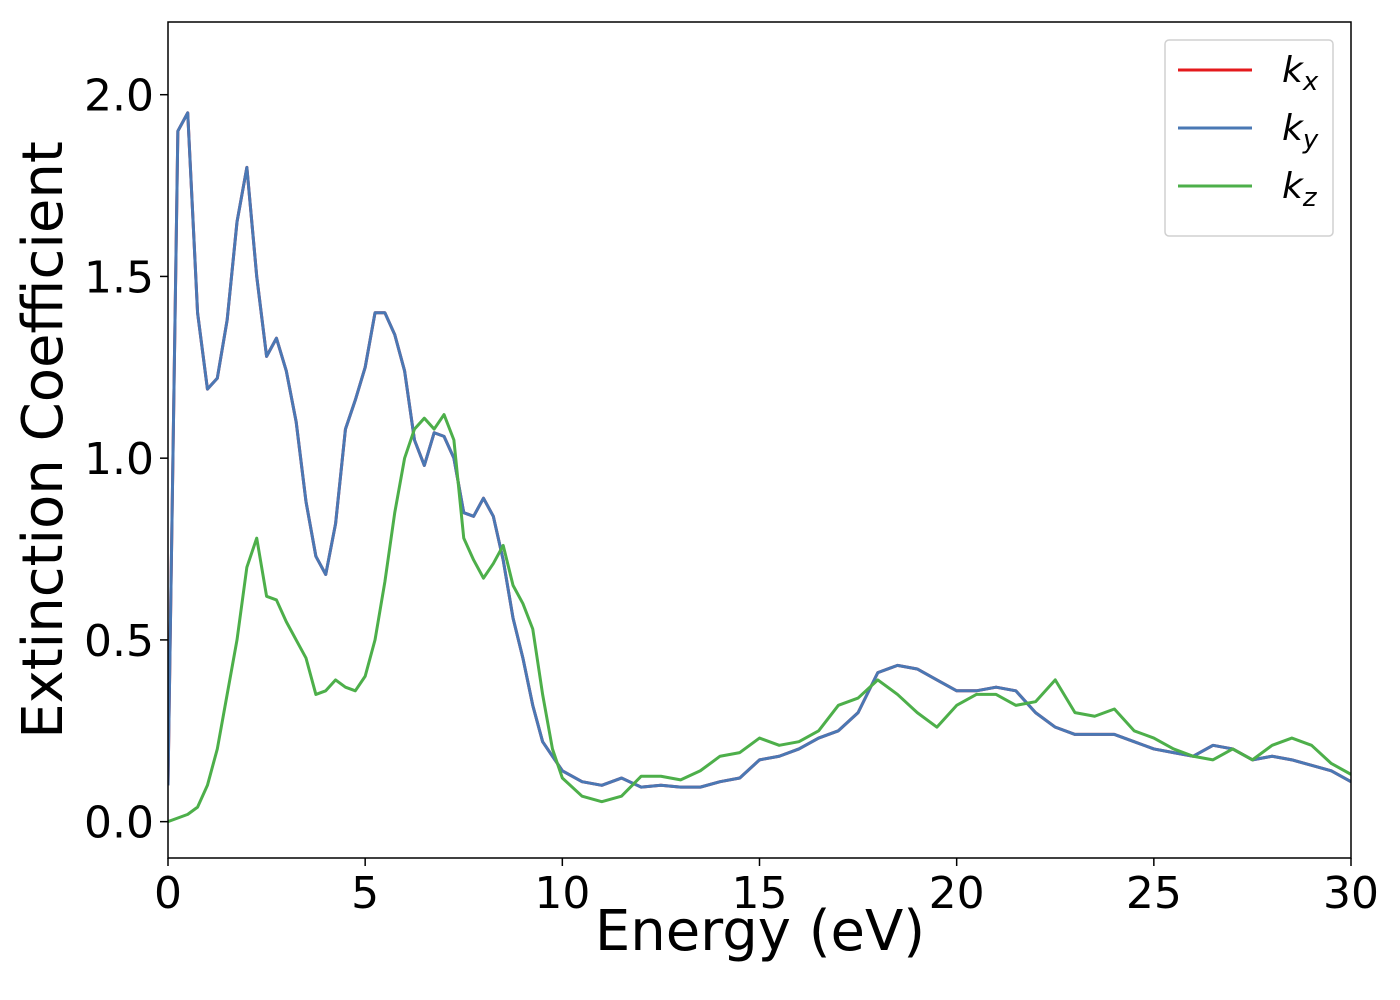 The width and height of the screenshot is (1400, 1000). I want to click on x-tick-label: 5, so click(365, 893).